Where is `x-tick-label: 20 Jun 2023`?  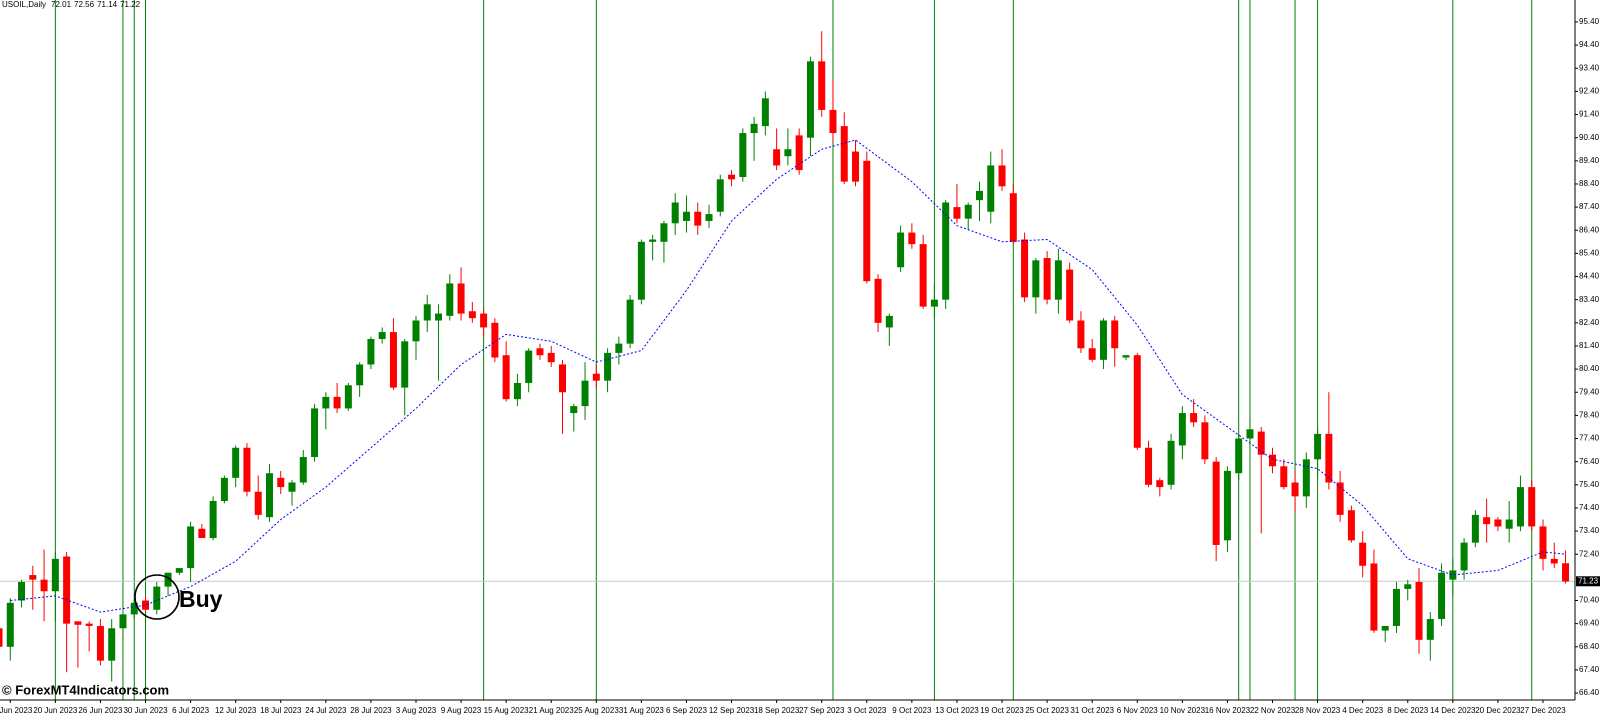
x-tick-label: 20 Jun 2023 is located at coordinates (55, 710).